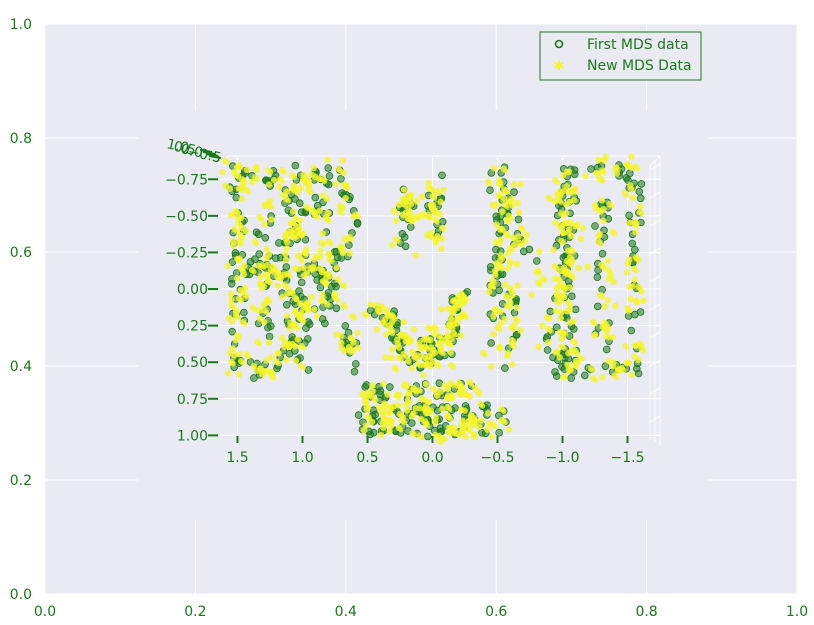  Describe the element at coordinates (21, 367) in the screenshot. I see `outer-y-tick-label: 0.4` at that location.